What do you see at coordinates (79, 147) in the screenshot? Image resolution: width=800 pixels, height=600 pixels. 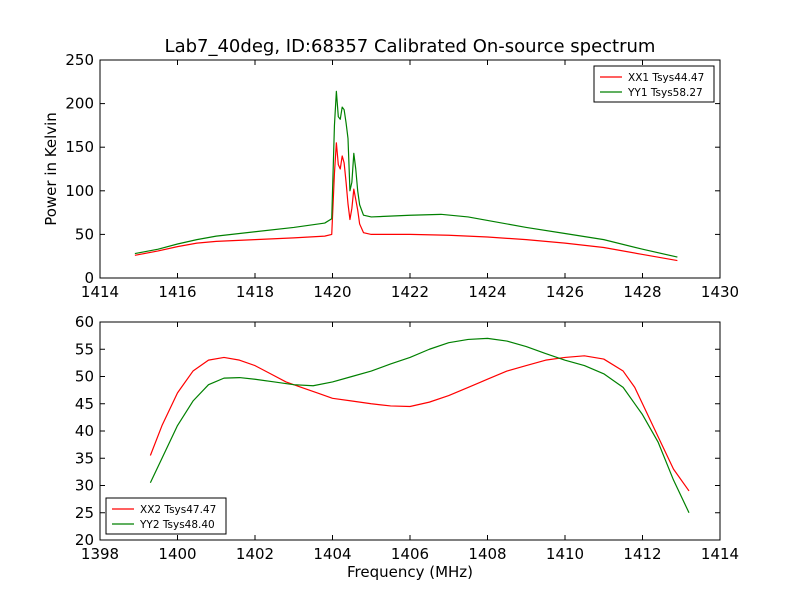 I see `y-tick-label: 150` at bounding box center [79, 147].